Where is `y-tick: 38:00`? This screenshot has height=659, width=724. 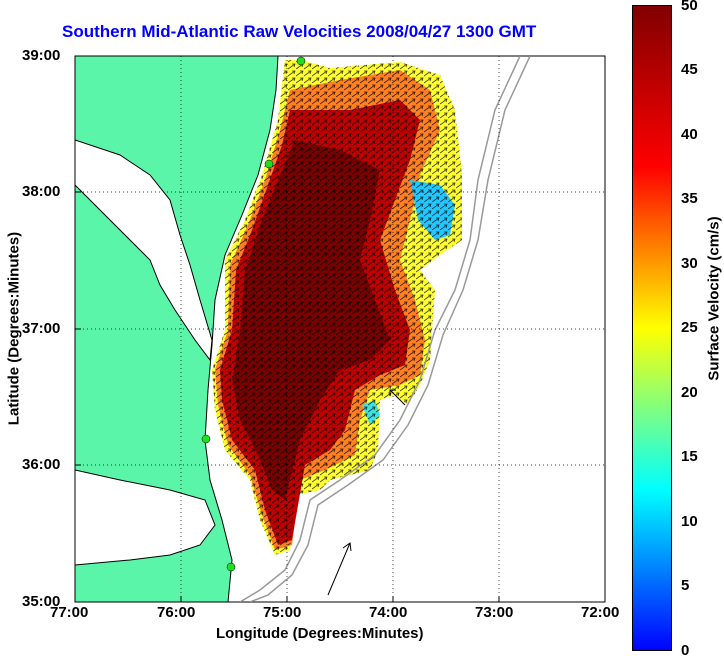 y-tick: 38:00 is located at coordinates (41, 191).